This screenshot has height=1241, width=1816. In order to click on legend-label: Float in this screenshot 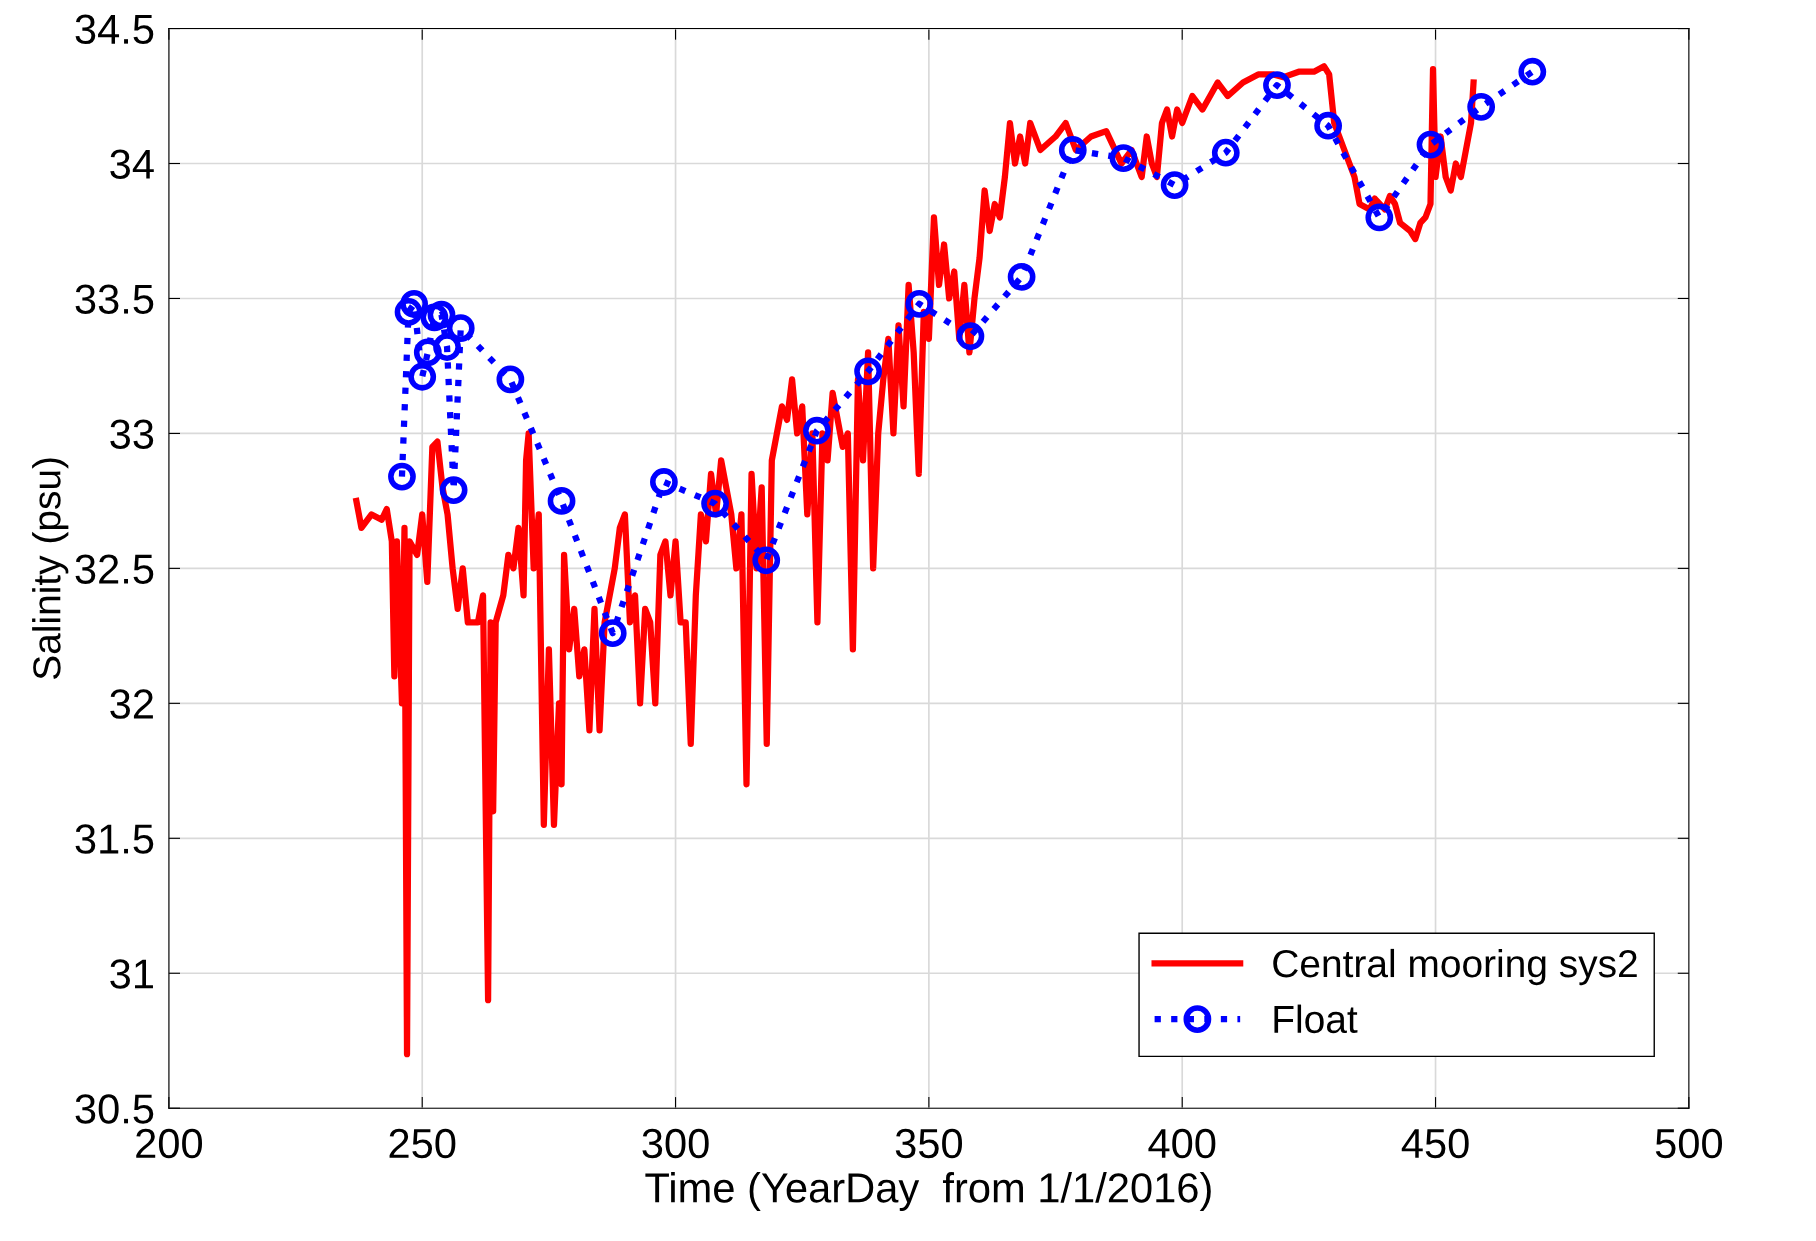, I will do `click(1316, 1019)`.